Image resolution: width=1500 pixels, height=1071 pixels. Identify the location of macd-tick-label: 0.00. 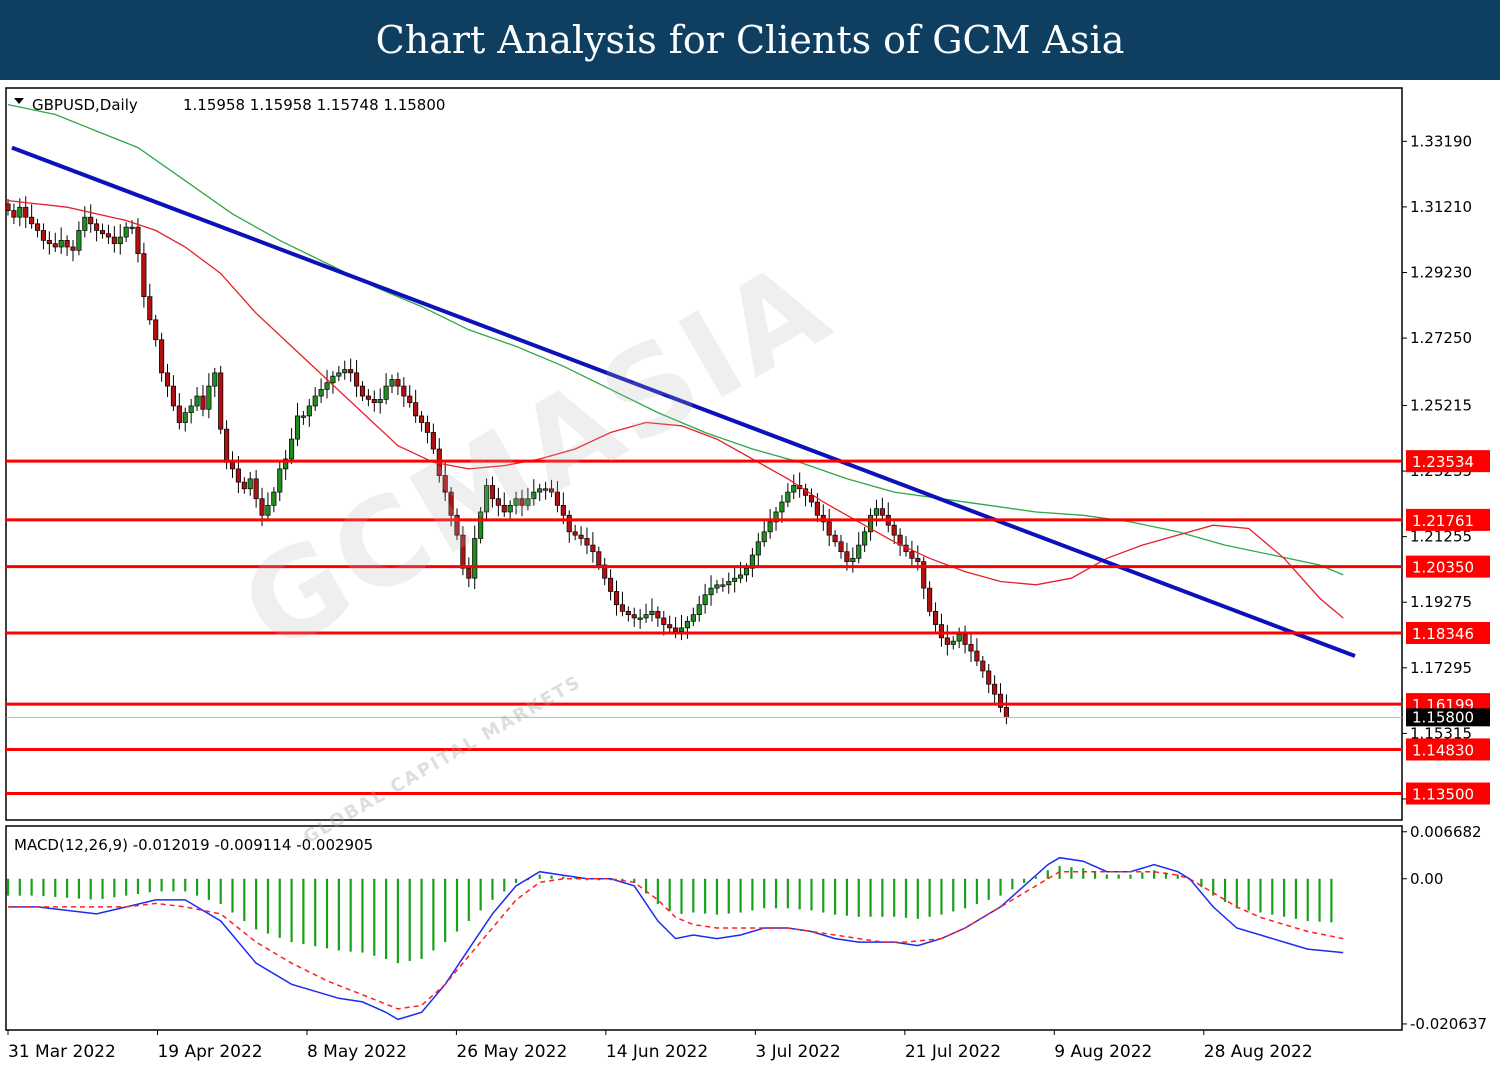
(1426, 879).